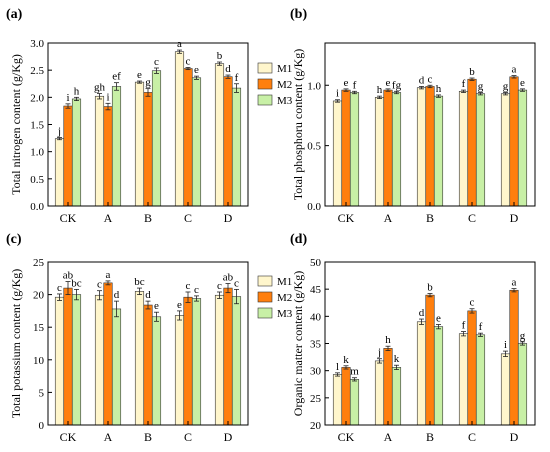 This screenshot has height=452, width=550. Describe the element at coordinates (37, 126) in the screenshot. I see `y-tick-label: 1.5` at that location.